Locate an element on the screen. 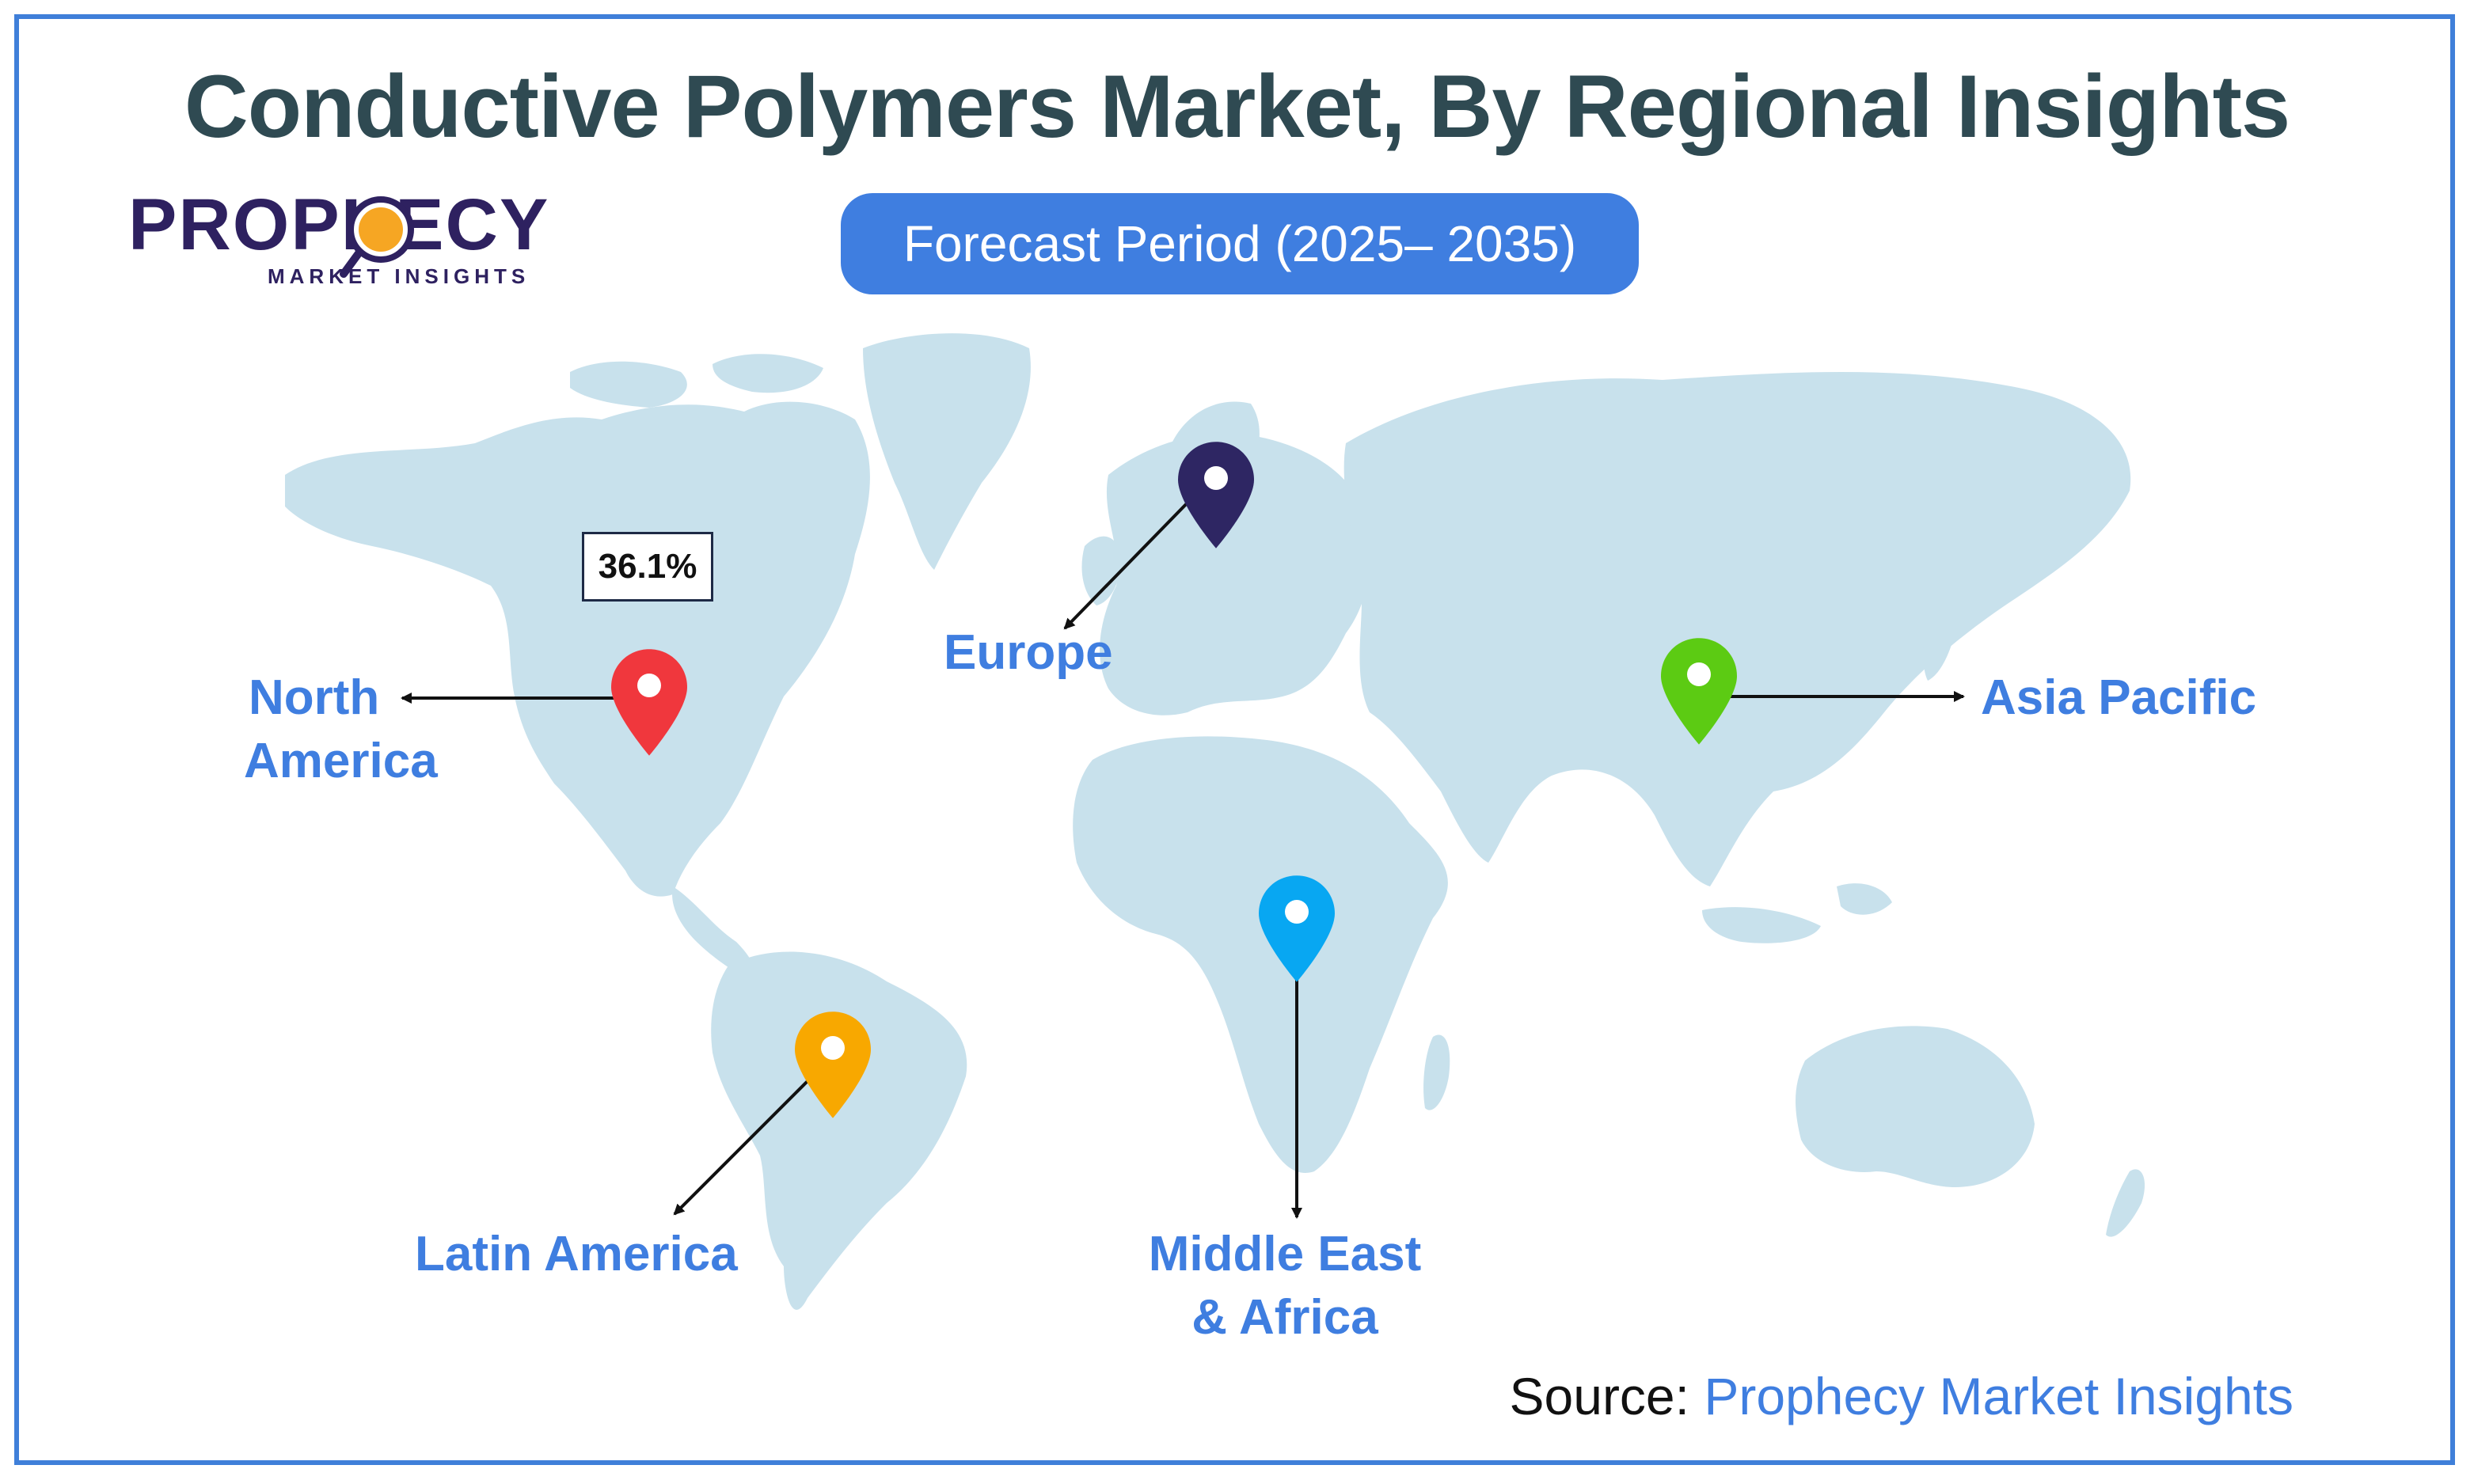 The image size is (2474, 1484). region-label-line: Middle East is located at coordinates (1285, 1254).